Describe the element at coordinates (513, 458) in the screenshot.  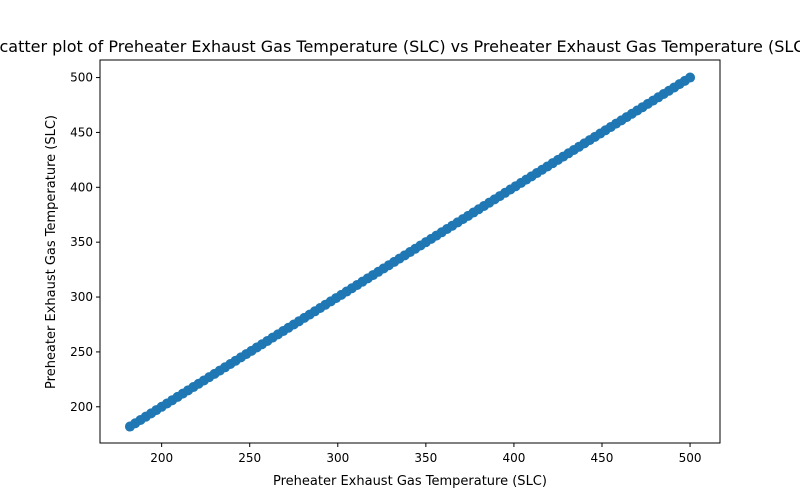
I see `x-tick-label: 400` at that location.